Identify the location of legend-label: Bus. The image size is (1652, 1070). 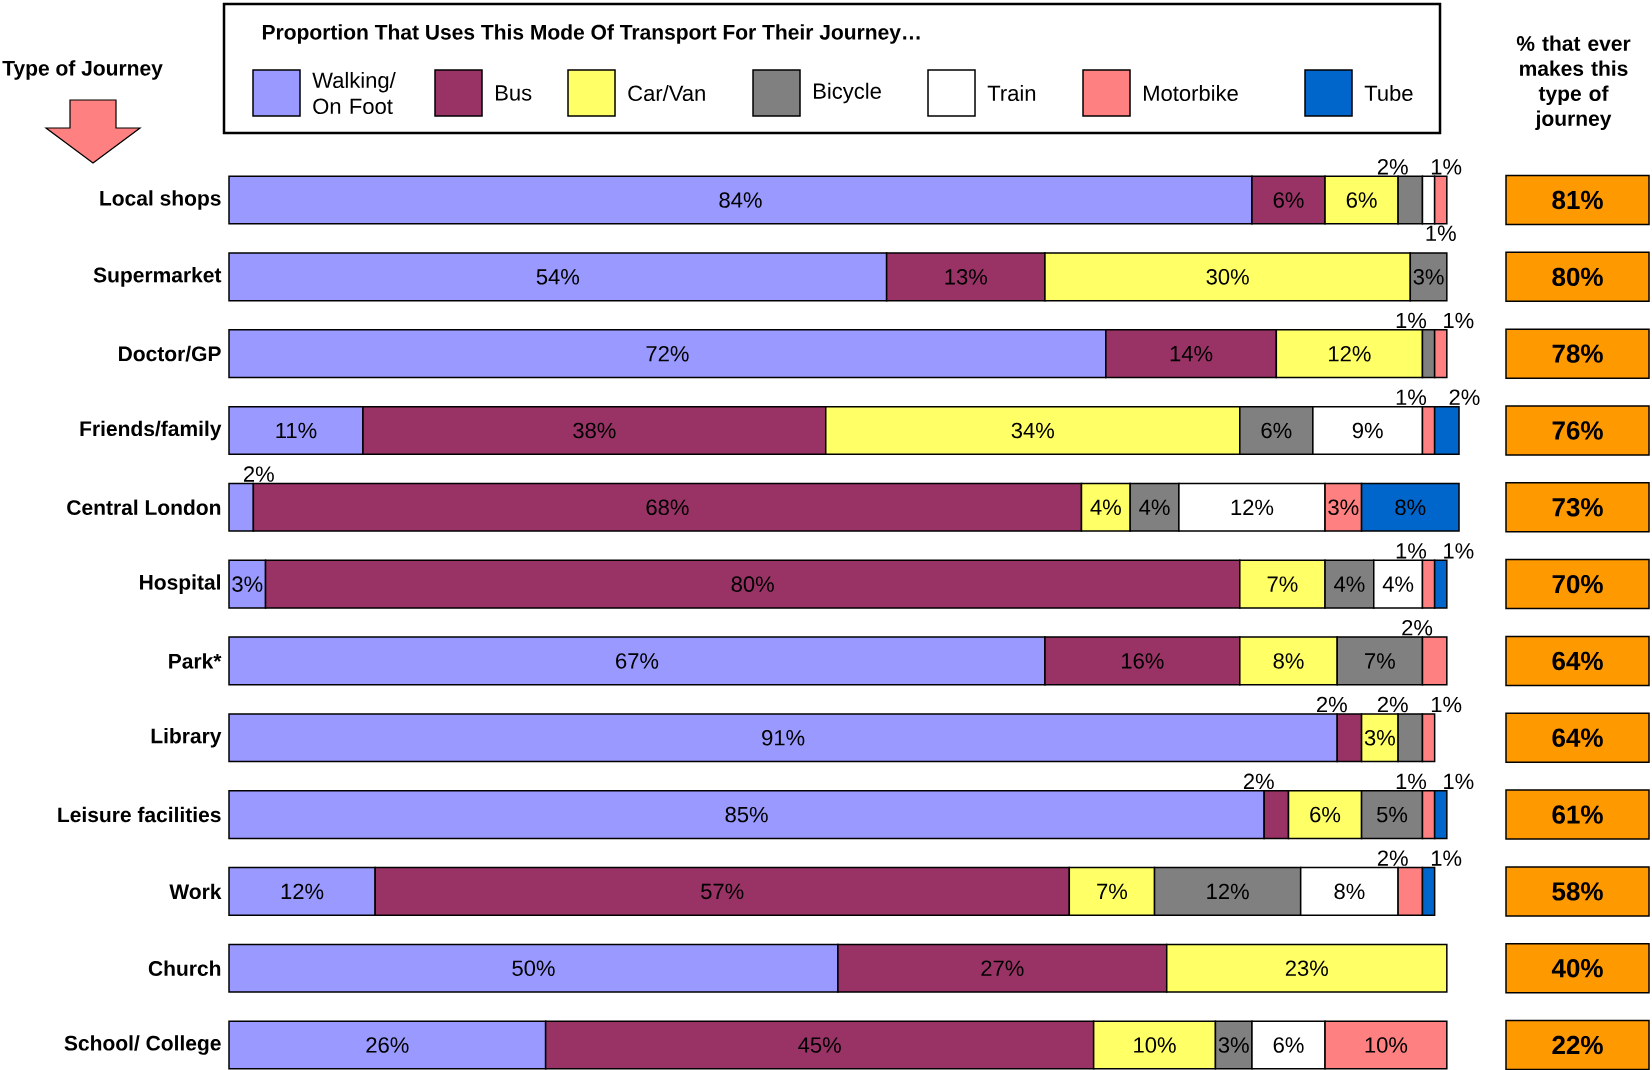
(514, 93).